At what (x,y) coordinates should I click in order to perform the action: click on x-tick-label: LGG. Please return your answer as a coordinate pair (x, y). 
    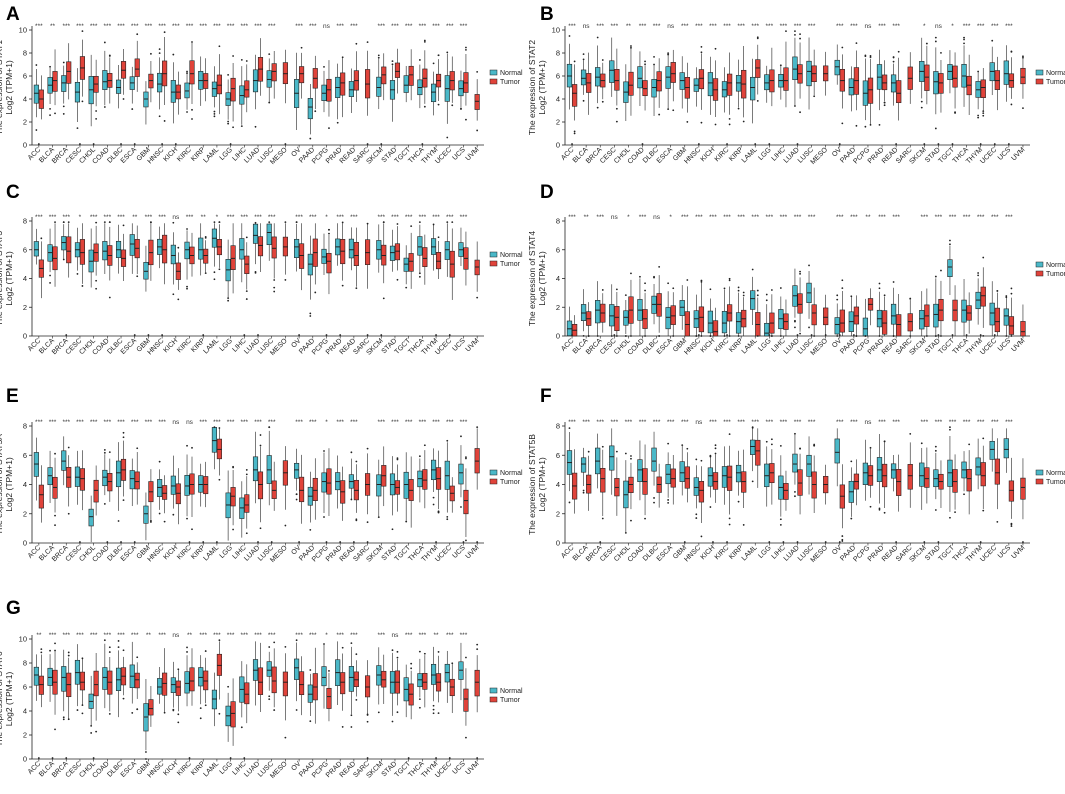
    Looking at the image, I should click on (764, 344).